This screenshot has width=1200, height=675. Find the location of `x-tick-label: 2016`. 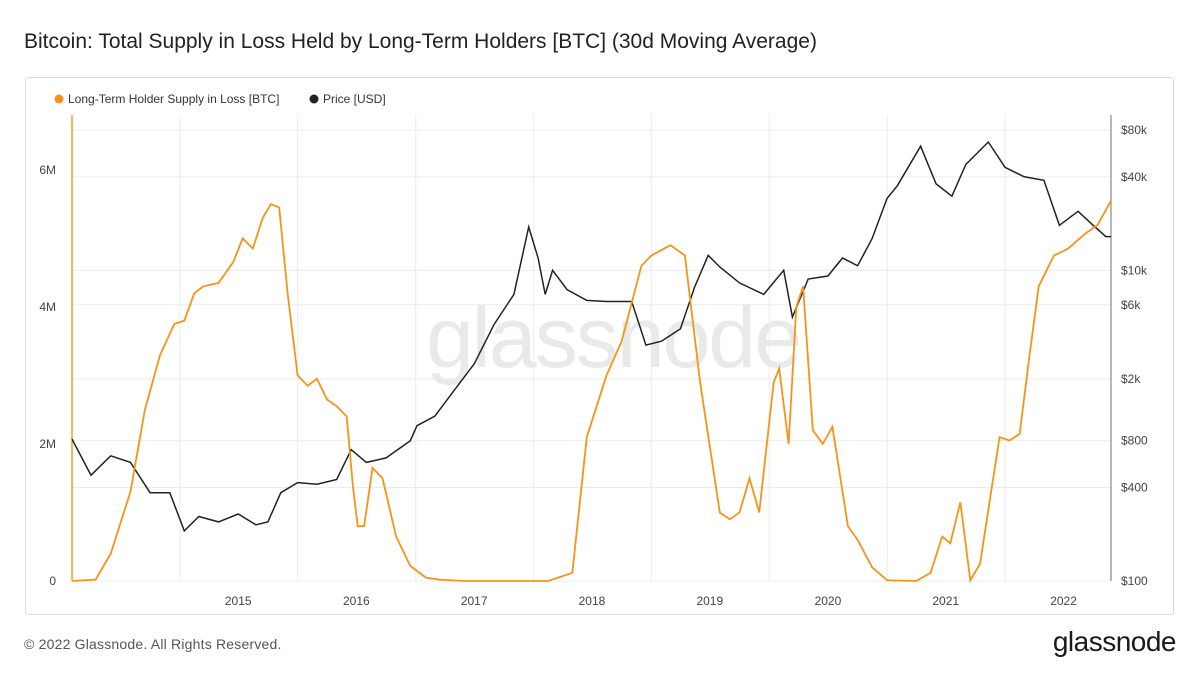

x-tick-label: 2016 is located at coordinates (356, 601).